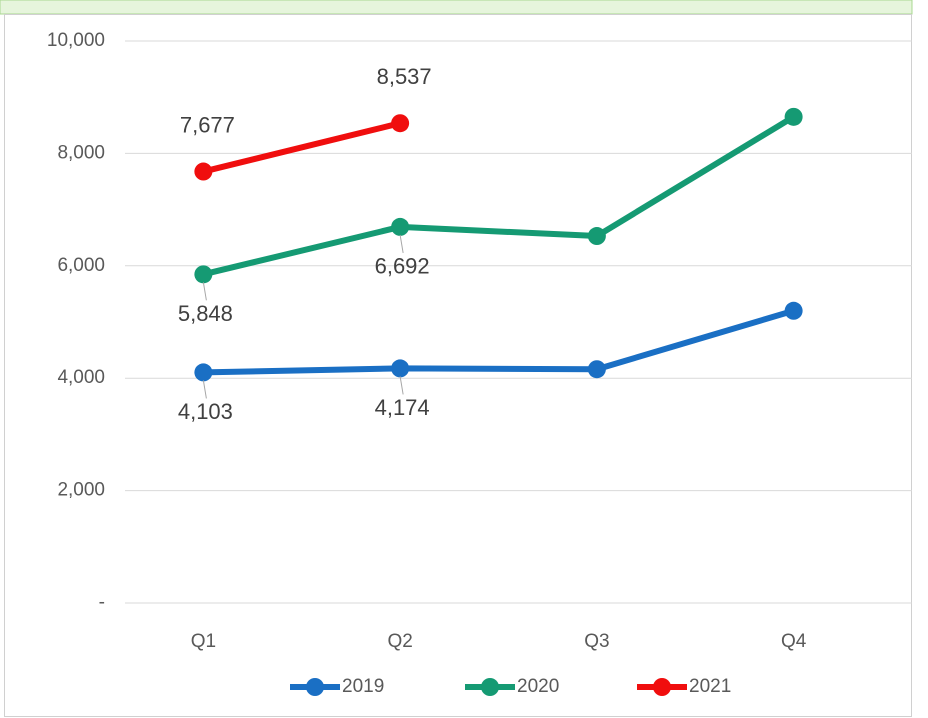 The width and height of the screenshot is (928, 718). Describe the element at coordinates (596, 641) in the screenshot. I see `x-tick-label: Q3` at that location.